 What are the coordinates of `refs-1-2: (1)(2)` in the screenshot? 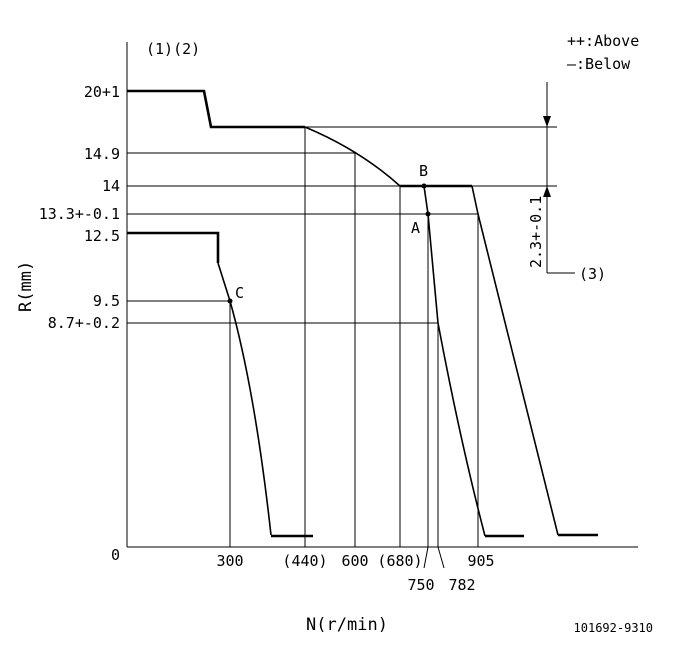 It's located at (173, 49).